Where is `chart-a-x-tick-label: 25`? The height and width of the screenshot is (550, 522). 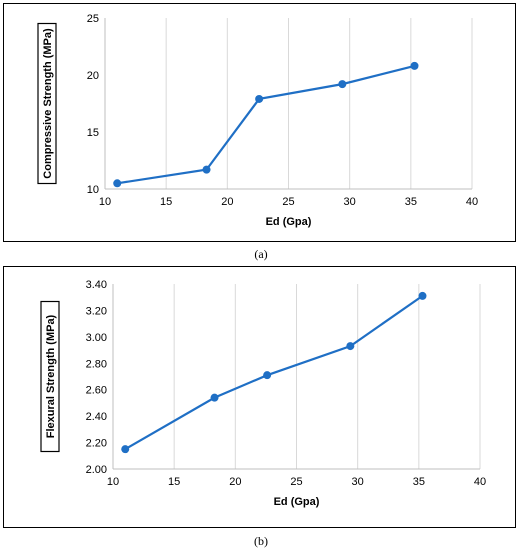 chart-a-x-tick-label: 25 is located at coordinates (288, 202).